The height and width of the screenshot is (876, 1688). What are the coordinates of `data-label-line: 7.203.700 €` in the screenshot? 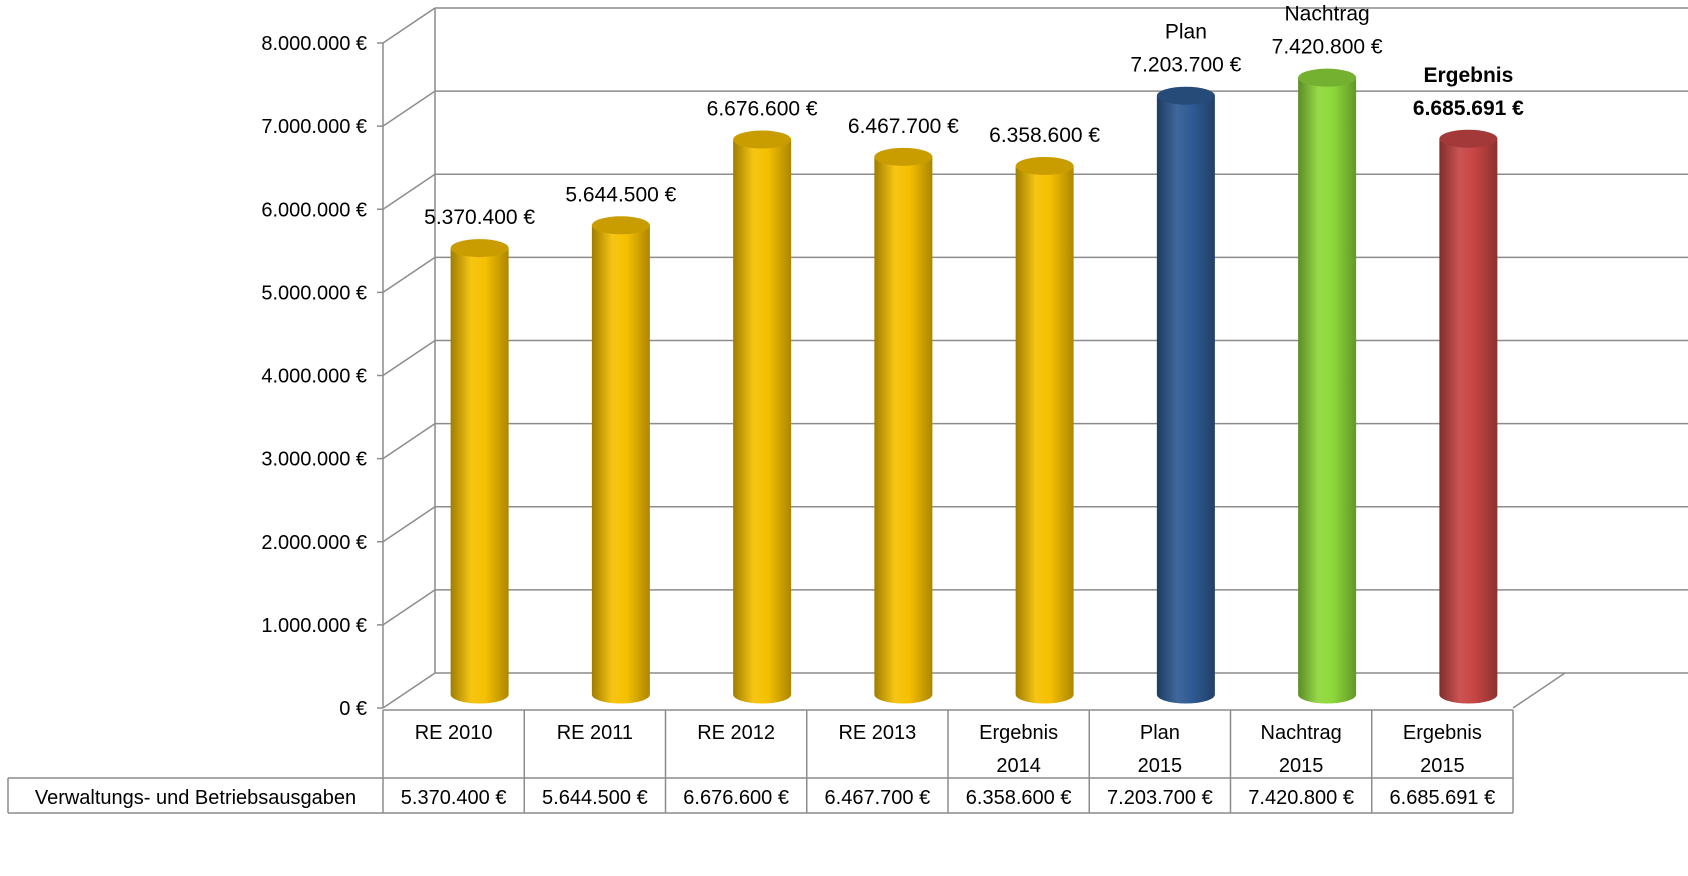 It's located at (1185, 65).